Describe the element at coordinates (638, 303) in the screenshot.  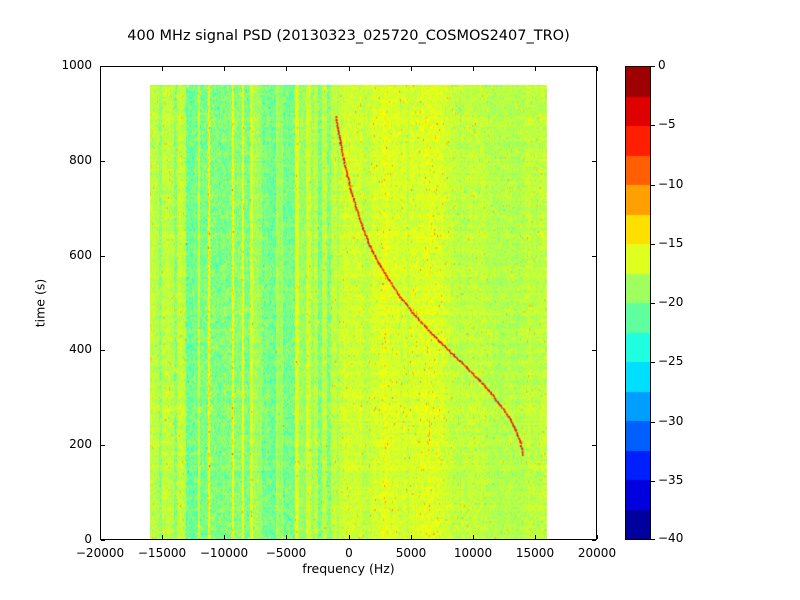
I see `colorbar-canvas` at that location.